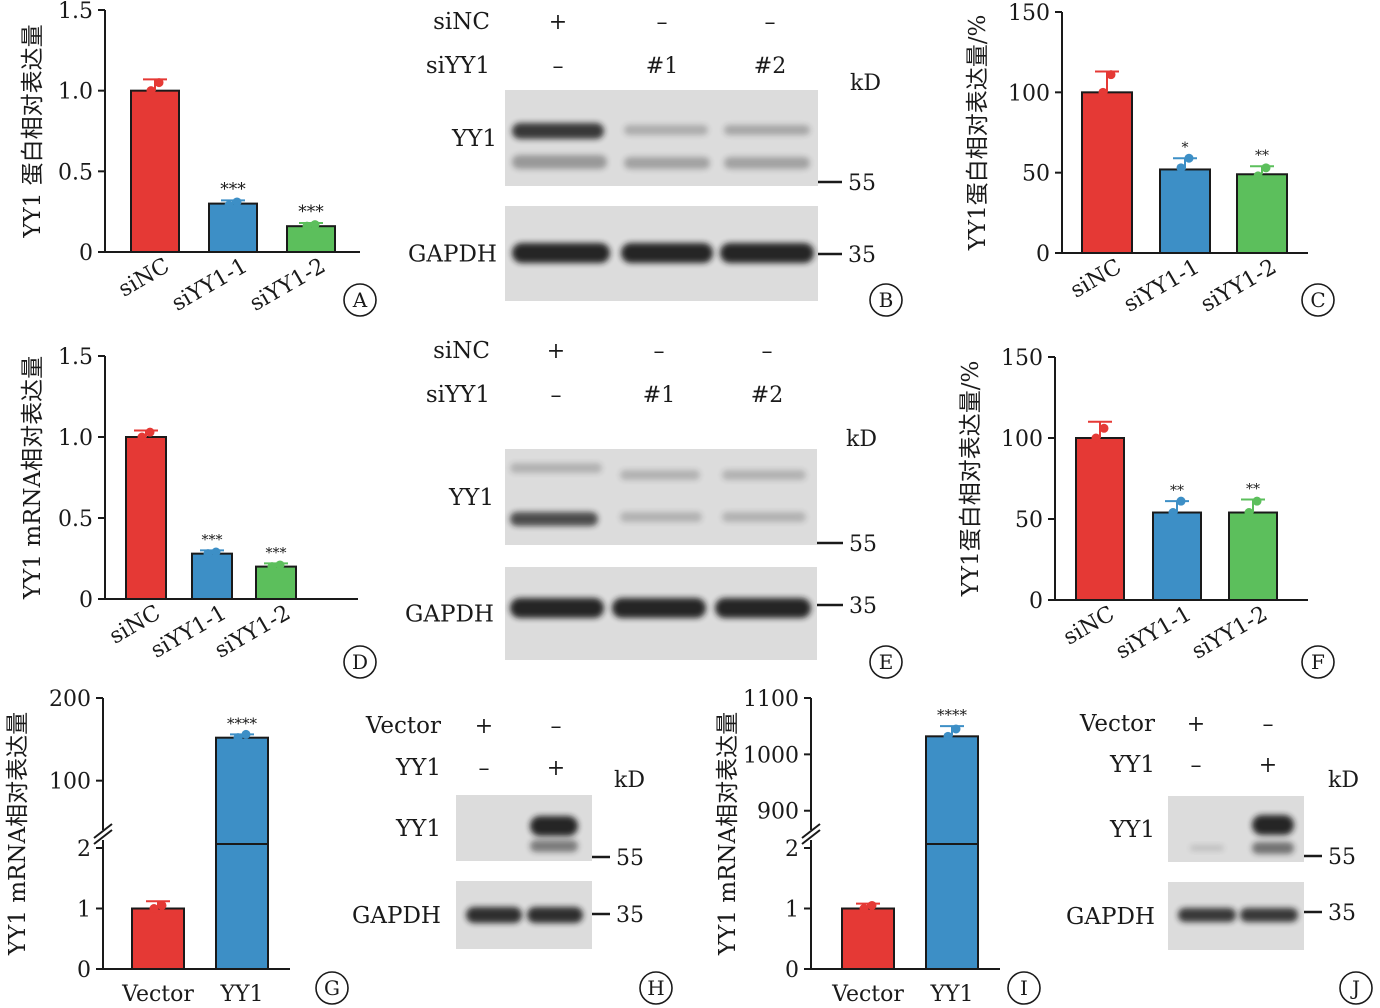 The image size is (1380, 1008). I want to click on condition-label: YY1, so click(418, 768).